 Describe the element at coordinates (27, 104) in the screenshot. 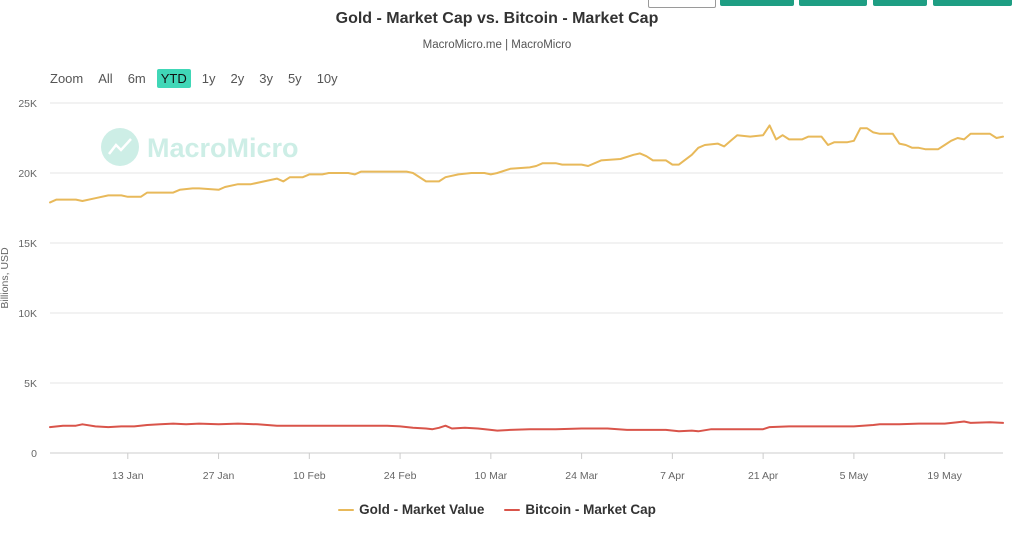

I see `y-tick-label: 25K` at that location.